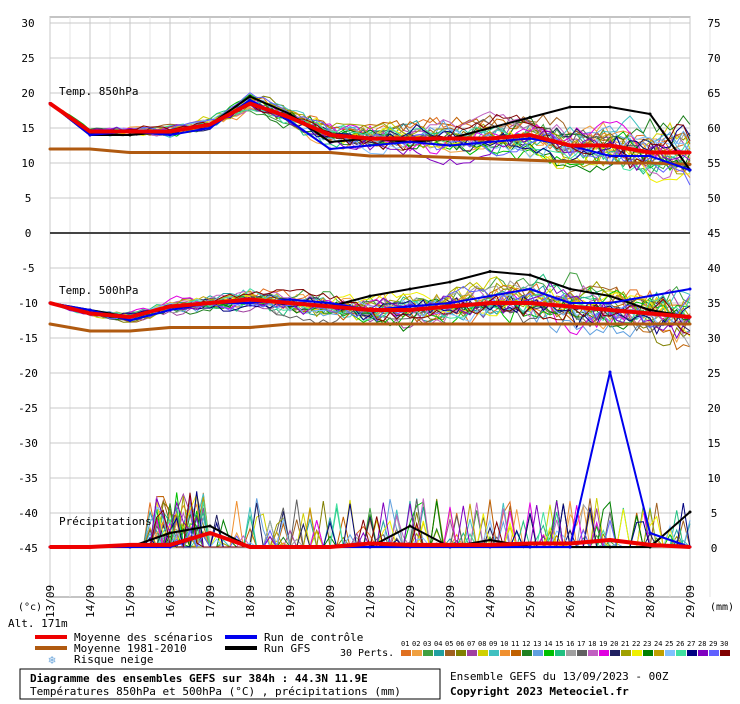  I want to click on x-tick-label: 17/09, so click(210, 601).